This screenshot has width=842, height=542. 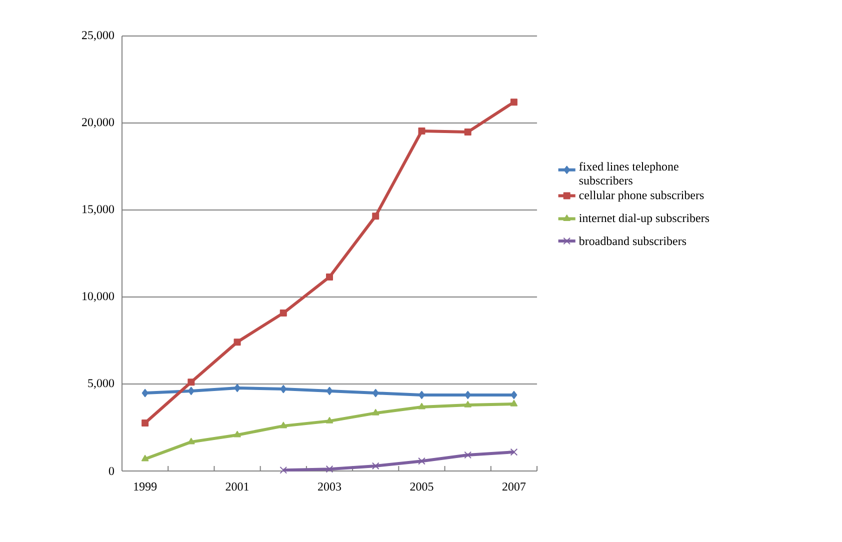 I want to click on y-tick-label: 5,000, so click(x=101, y=384).